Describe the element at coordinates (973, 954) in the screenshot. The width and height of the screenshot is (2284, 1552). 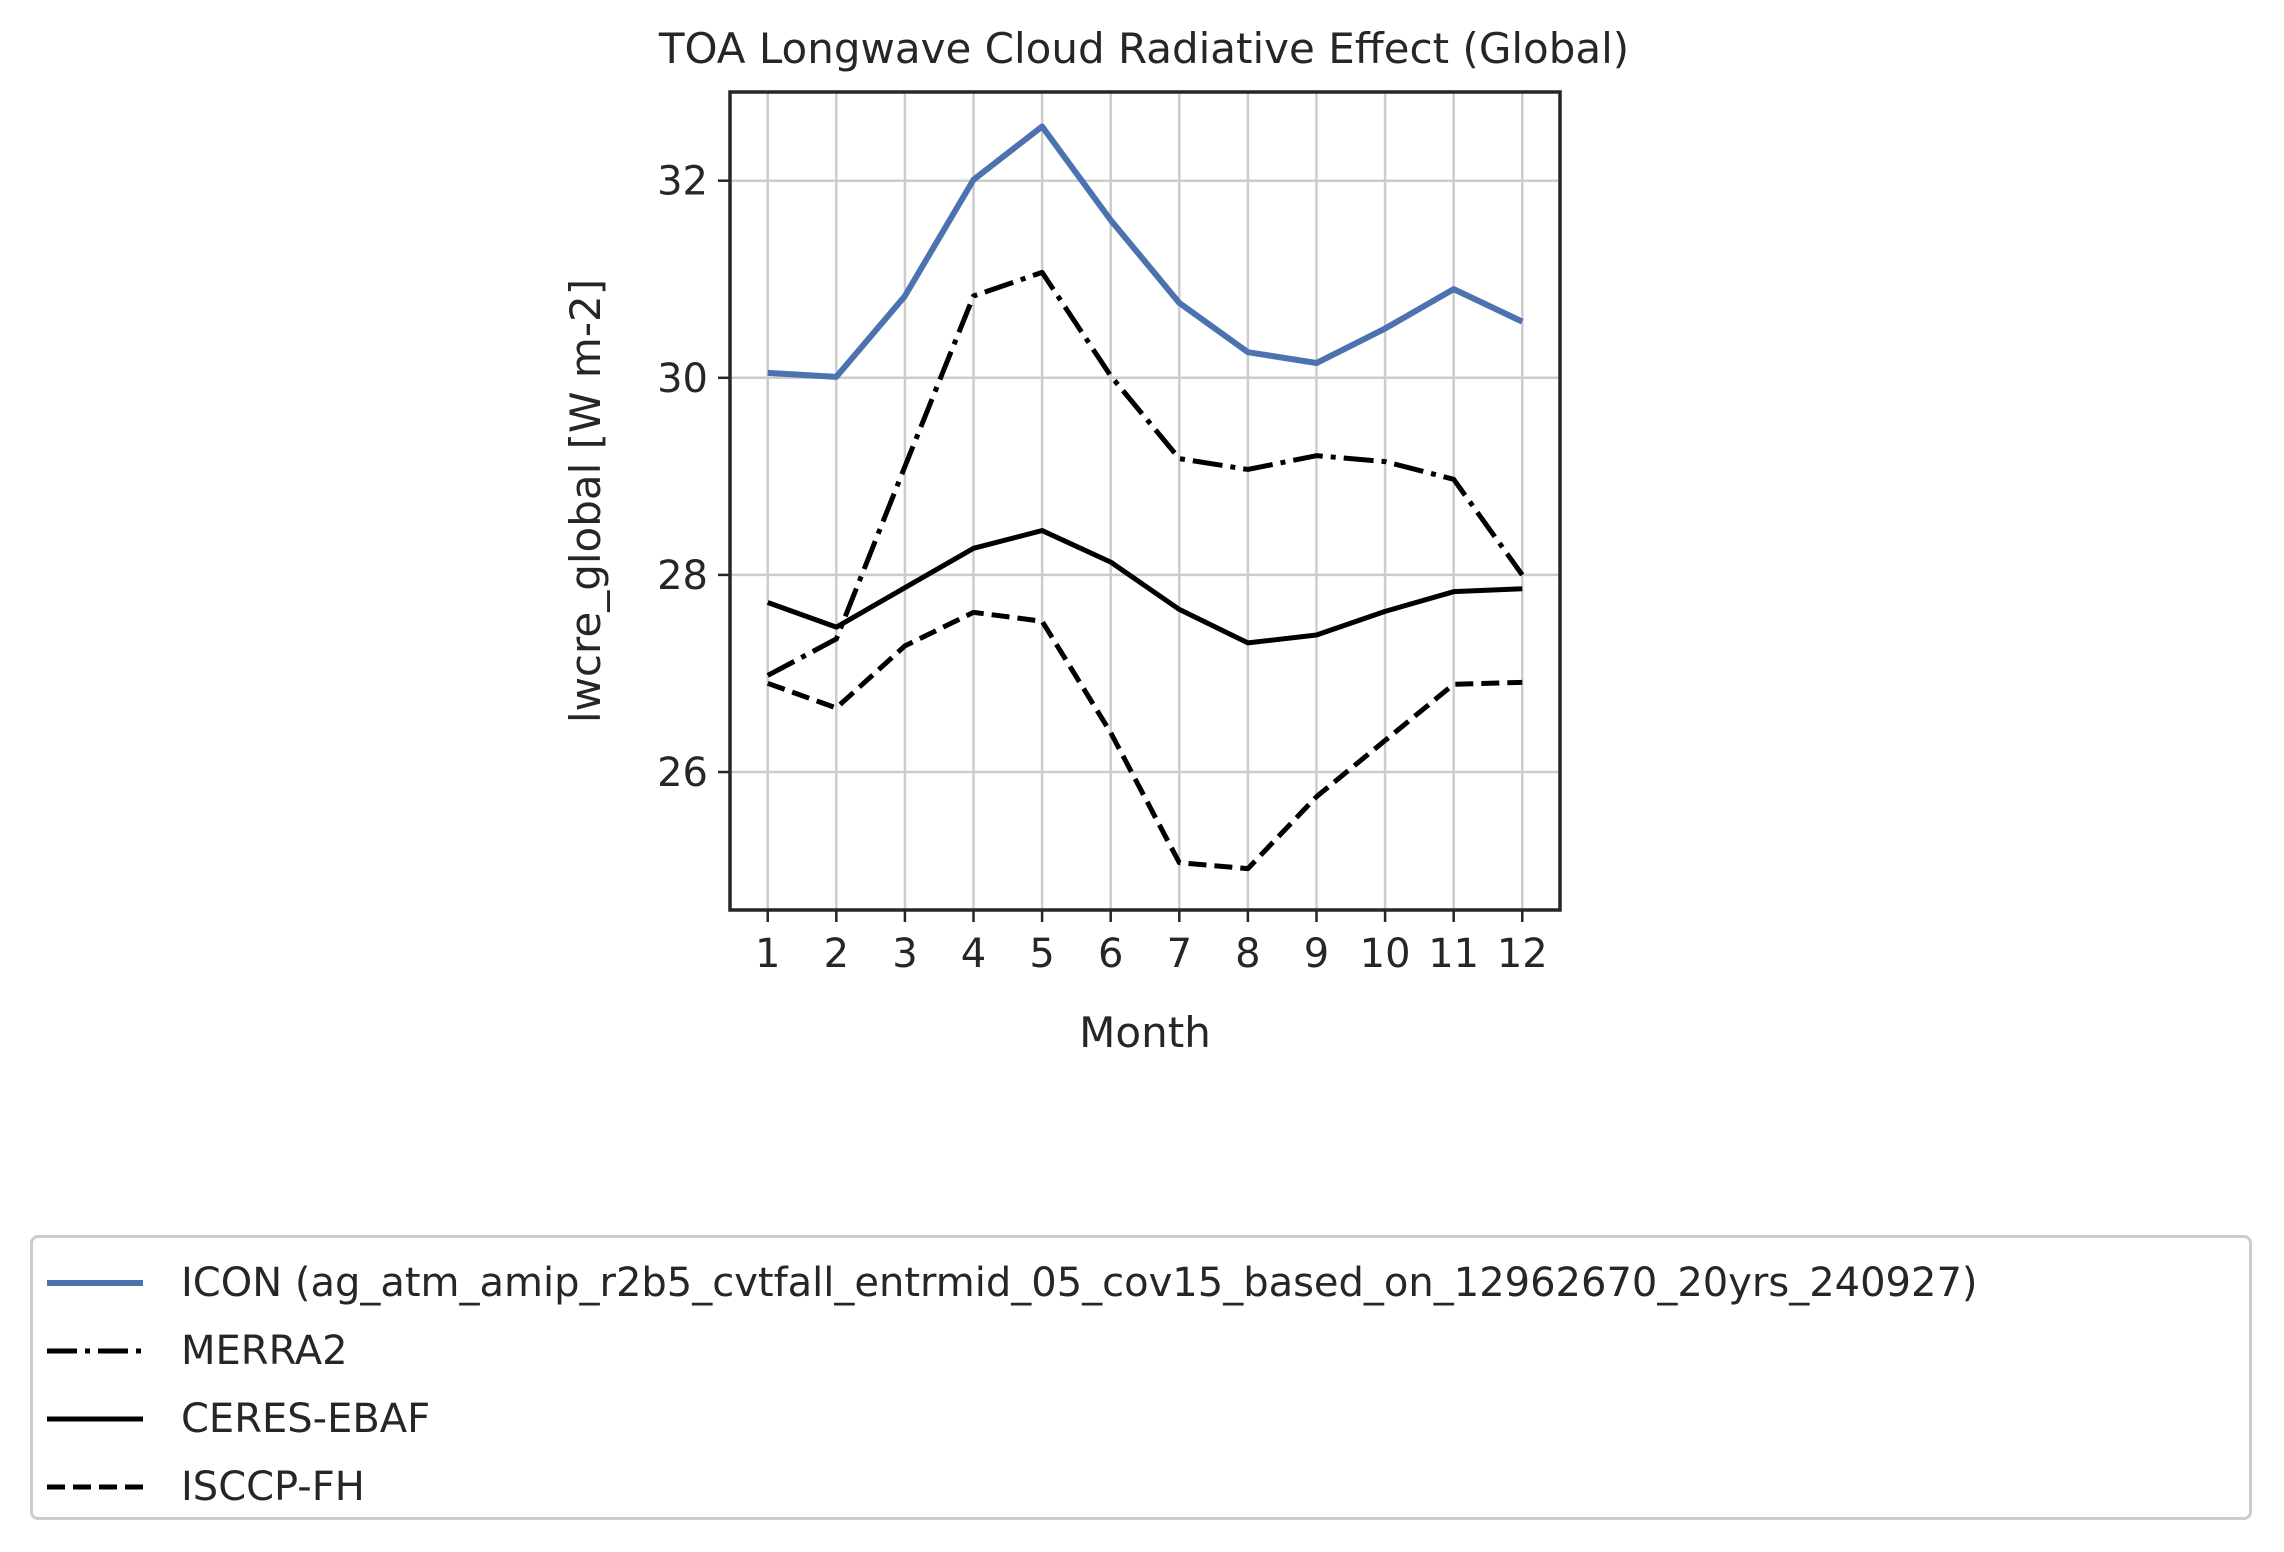
I see `x-tick-label: 4` at that location.